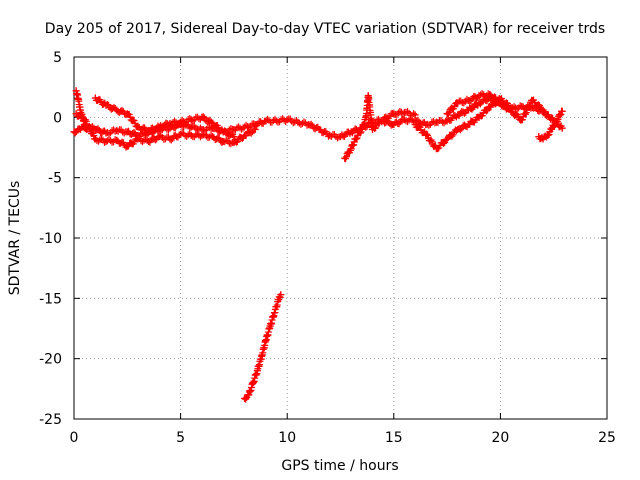 The image size is (640, 480). What do you see at coordinates (339, 466) in the screenshot?
I see `x-axis-label: GPS time / hours` at bounding box center [339, 466].